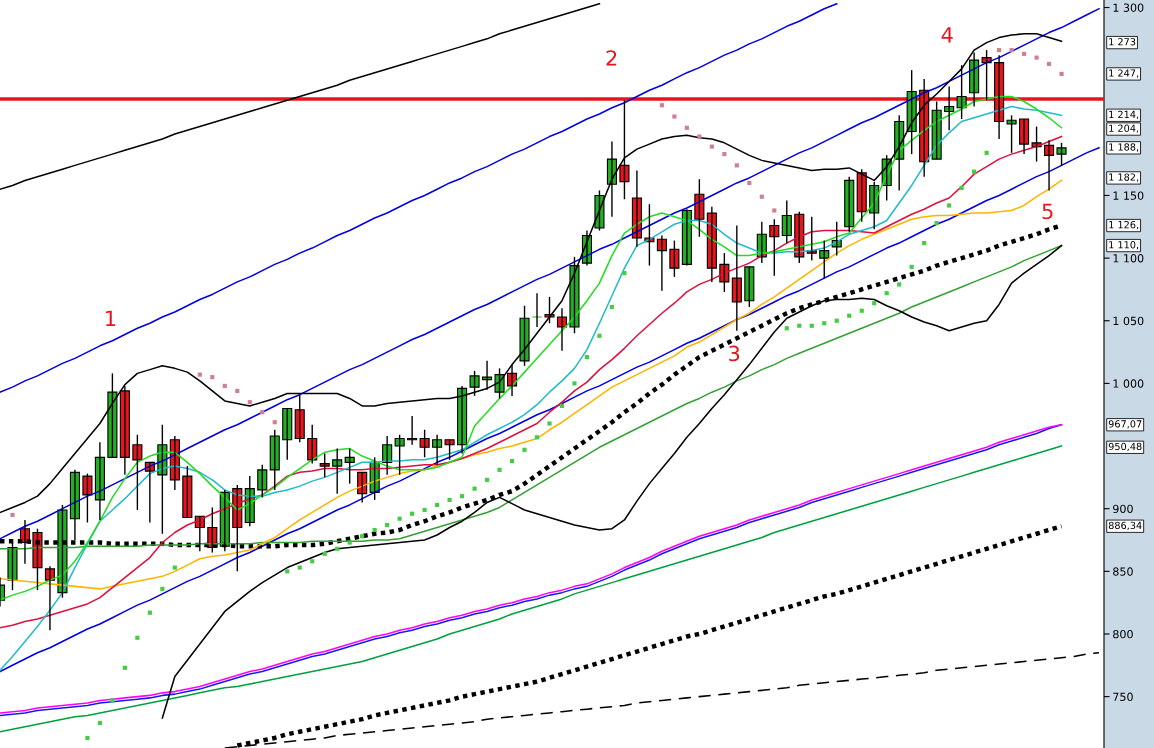 The height and width of the screenshot is (748, 1154). I want to click on annotation: 950,48, so click(1125, 447).